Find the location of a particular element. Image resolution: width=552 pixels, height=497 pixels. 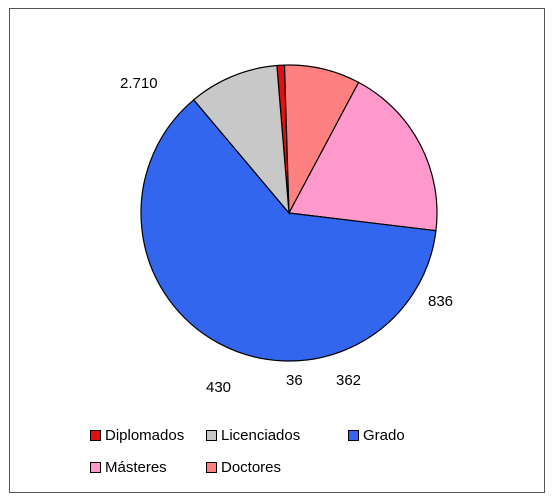

legend-item-licenciados: Licenciados is located at coordinates (277, 435).